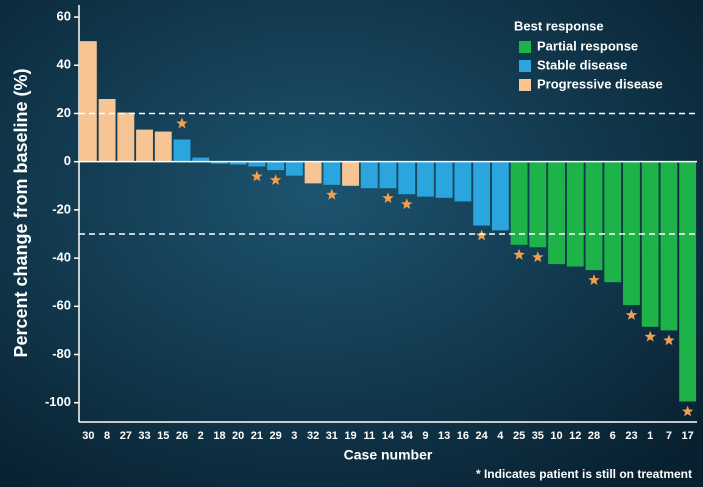  What do you see at coordinates (556, 436) in the screenshot?
I see `x-tick-label: 10` at bounding box center [556, 436].